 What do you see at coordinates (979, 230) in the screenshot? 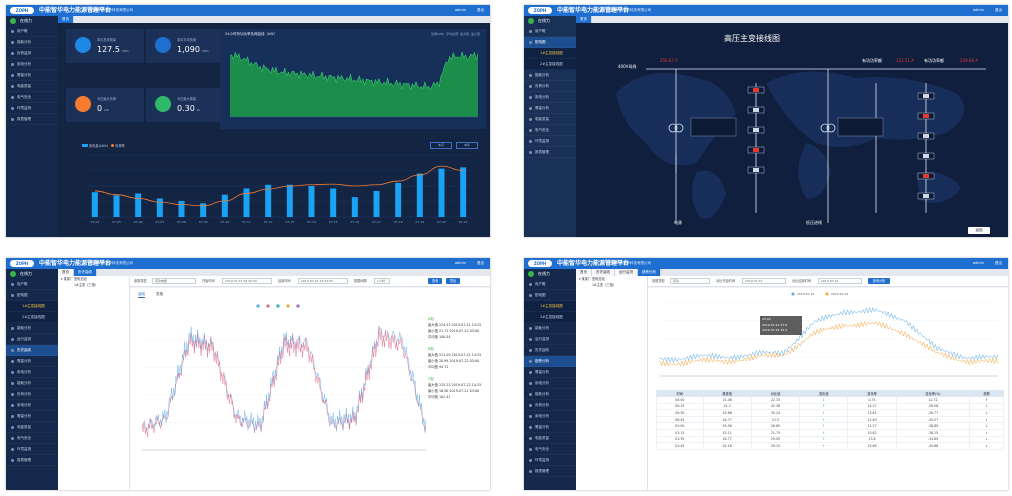
I see `return-button: 返回` at bounding box center [979, 230].